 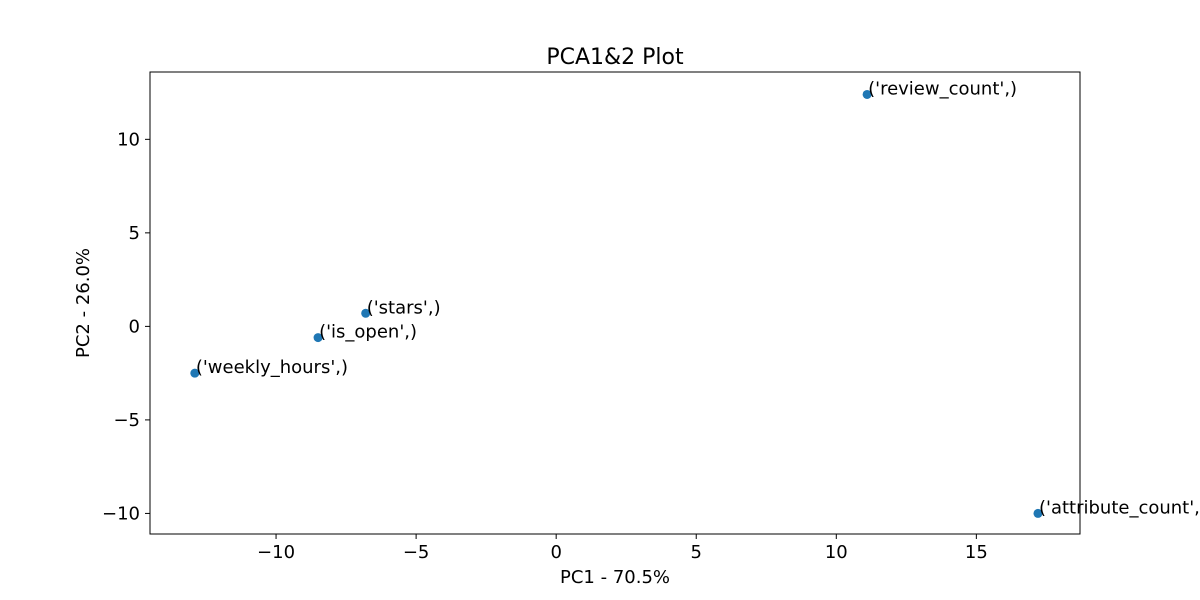 I want to click on x-tick-label: −5, so click(x=416, y=552).